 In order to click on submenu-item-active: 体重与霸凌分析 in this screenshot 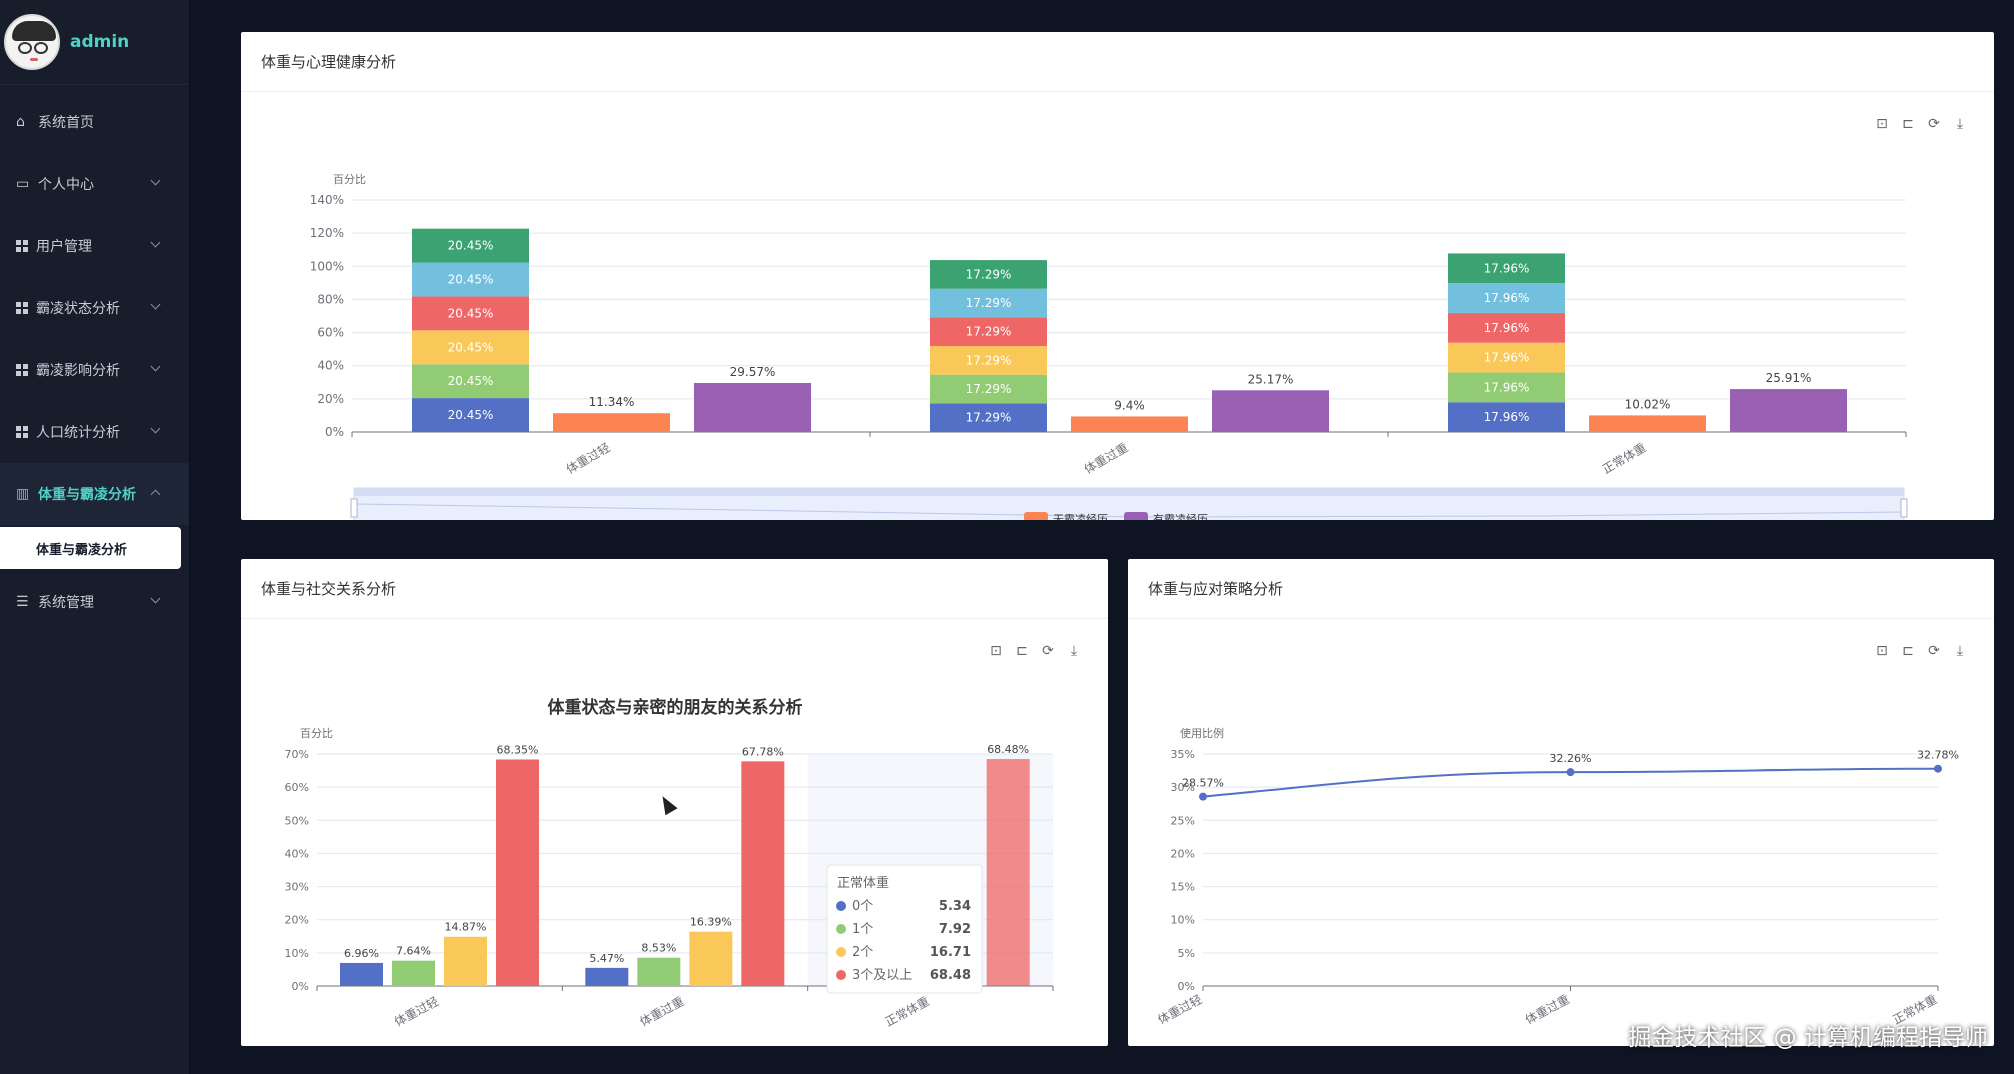, I will do `click(90, 548)`.